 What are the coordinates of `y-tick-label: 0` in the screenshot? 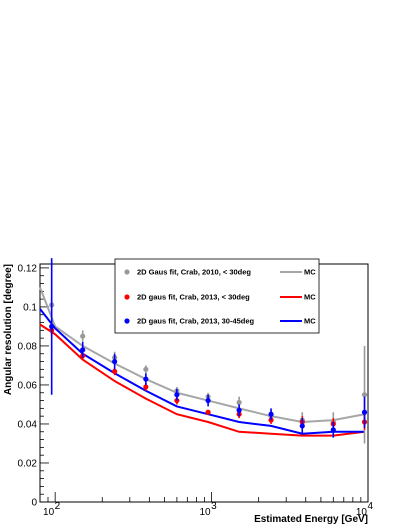 It's located at (34, 503).